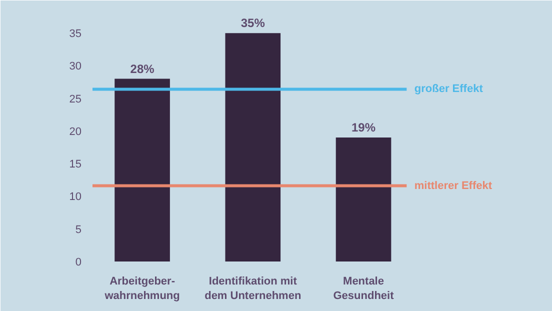 The height and width of the screenshot is (311, 552). What do you see at coordinates (453, 186) in the screenshot?
I see `ref-line-label: mittlerer Effekt` at bounding box center [453, 186].